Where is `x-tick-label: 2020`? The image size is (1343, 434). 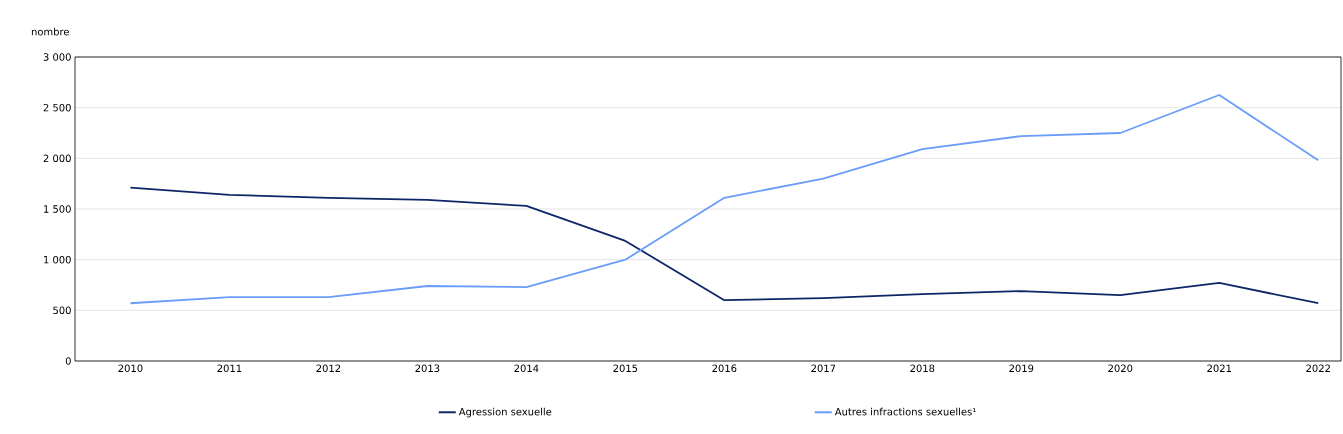 x-tick-label: 2020 is located at coordinates (1120, 368).